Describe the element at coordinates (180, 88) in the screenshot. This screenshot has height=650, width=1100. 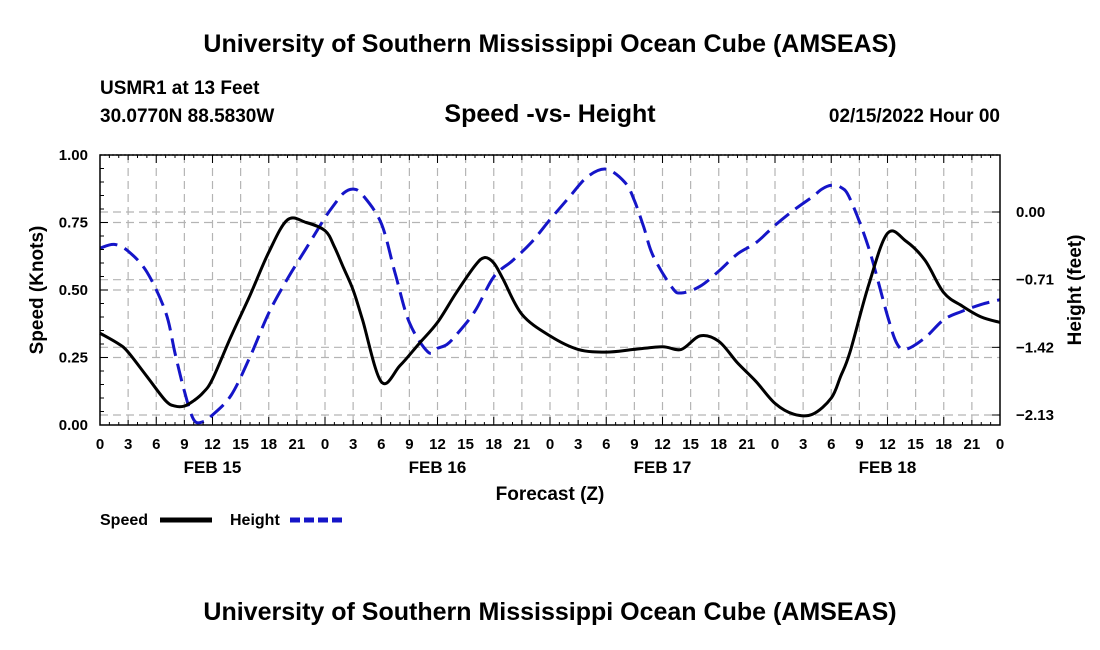
I see `station-label: USMR1 at 13 Feet` at that location.